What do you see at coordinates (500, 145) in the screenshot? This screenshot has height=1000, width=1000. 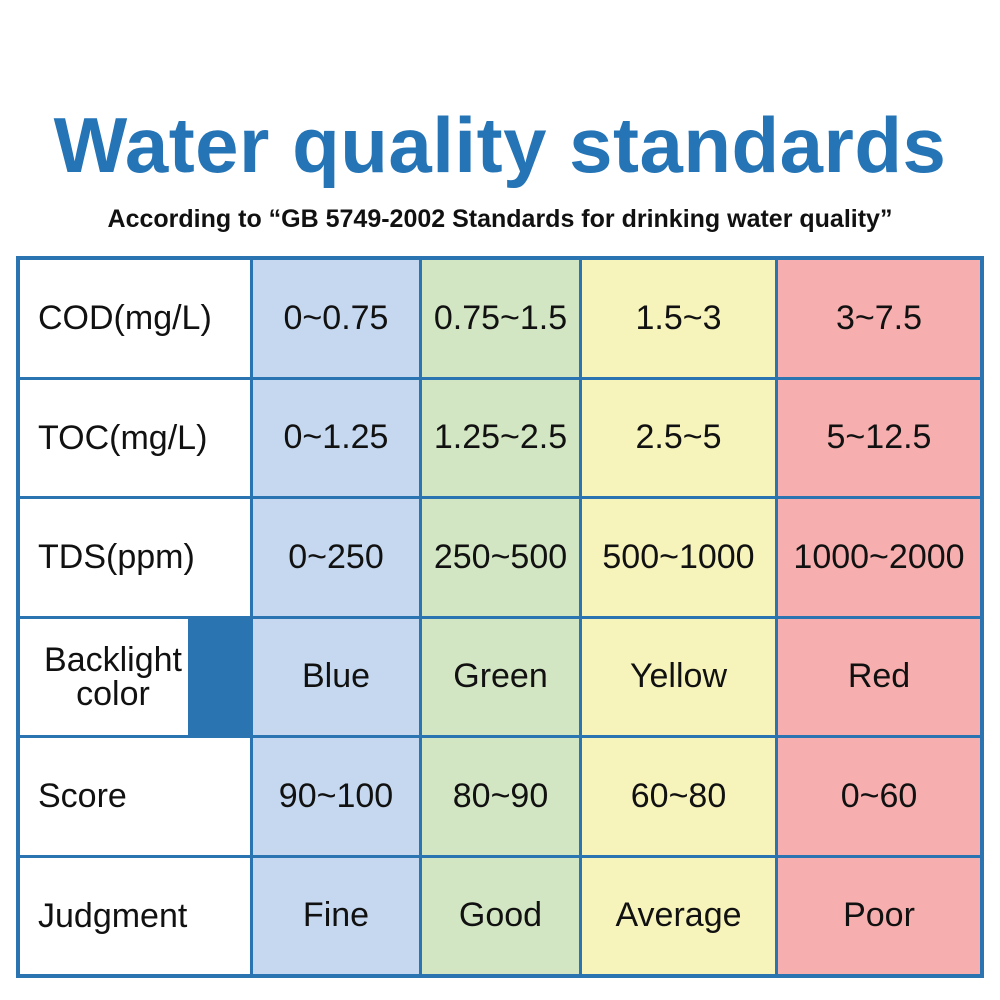 I see `page-title: Water quality standards` at bounding box center [500, 145].